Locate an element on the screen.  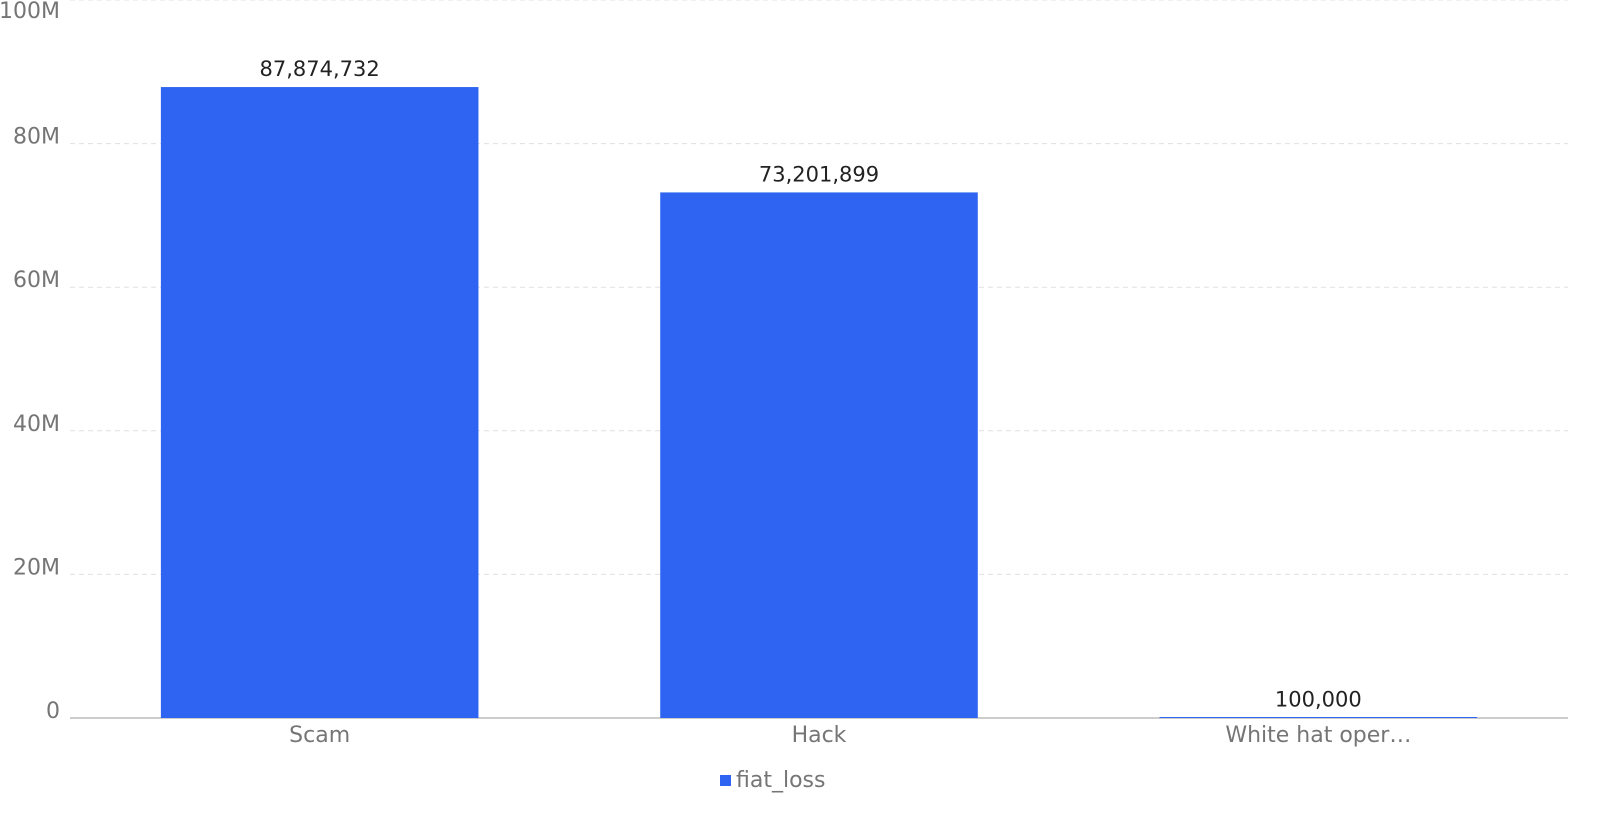
y-tick-label: 40M is located at coordinates (36, 424).